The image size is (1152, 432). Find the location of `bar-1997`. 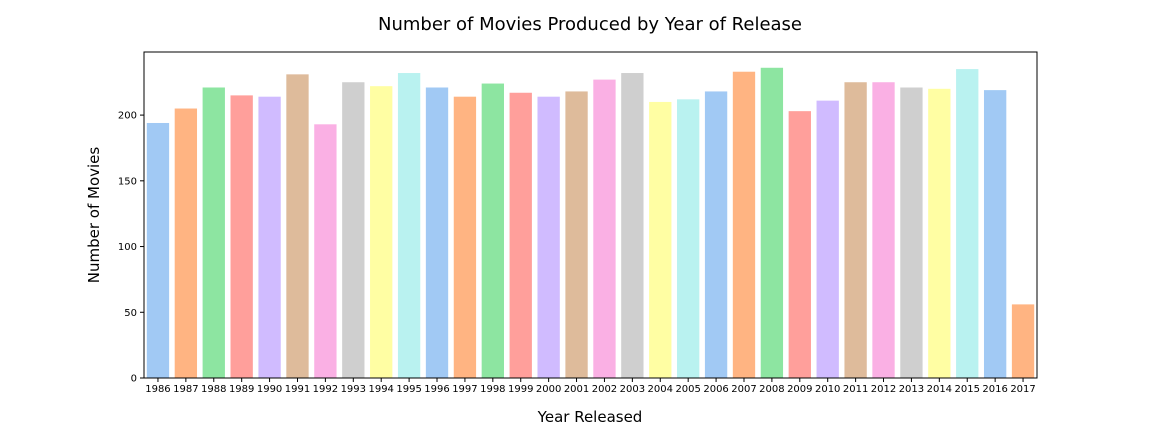

bar-1997 is located at coordinates (465, 237).